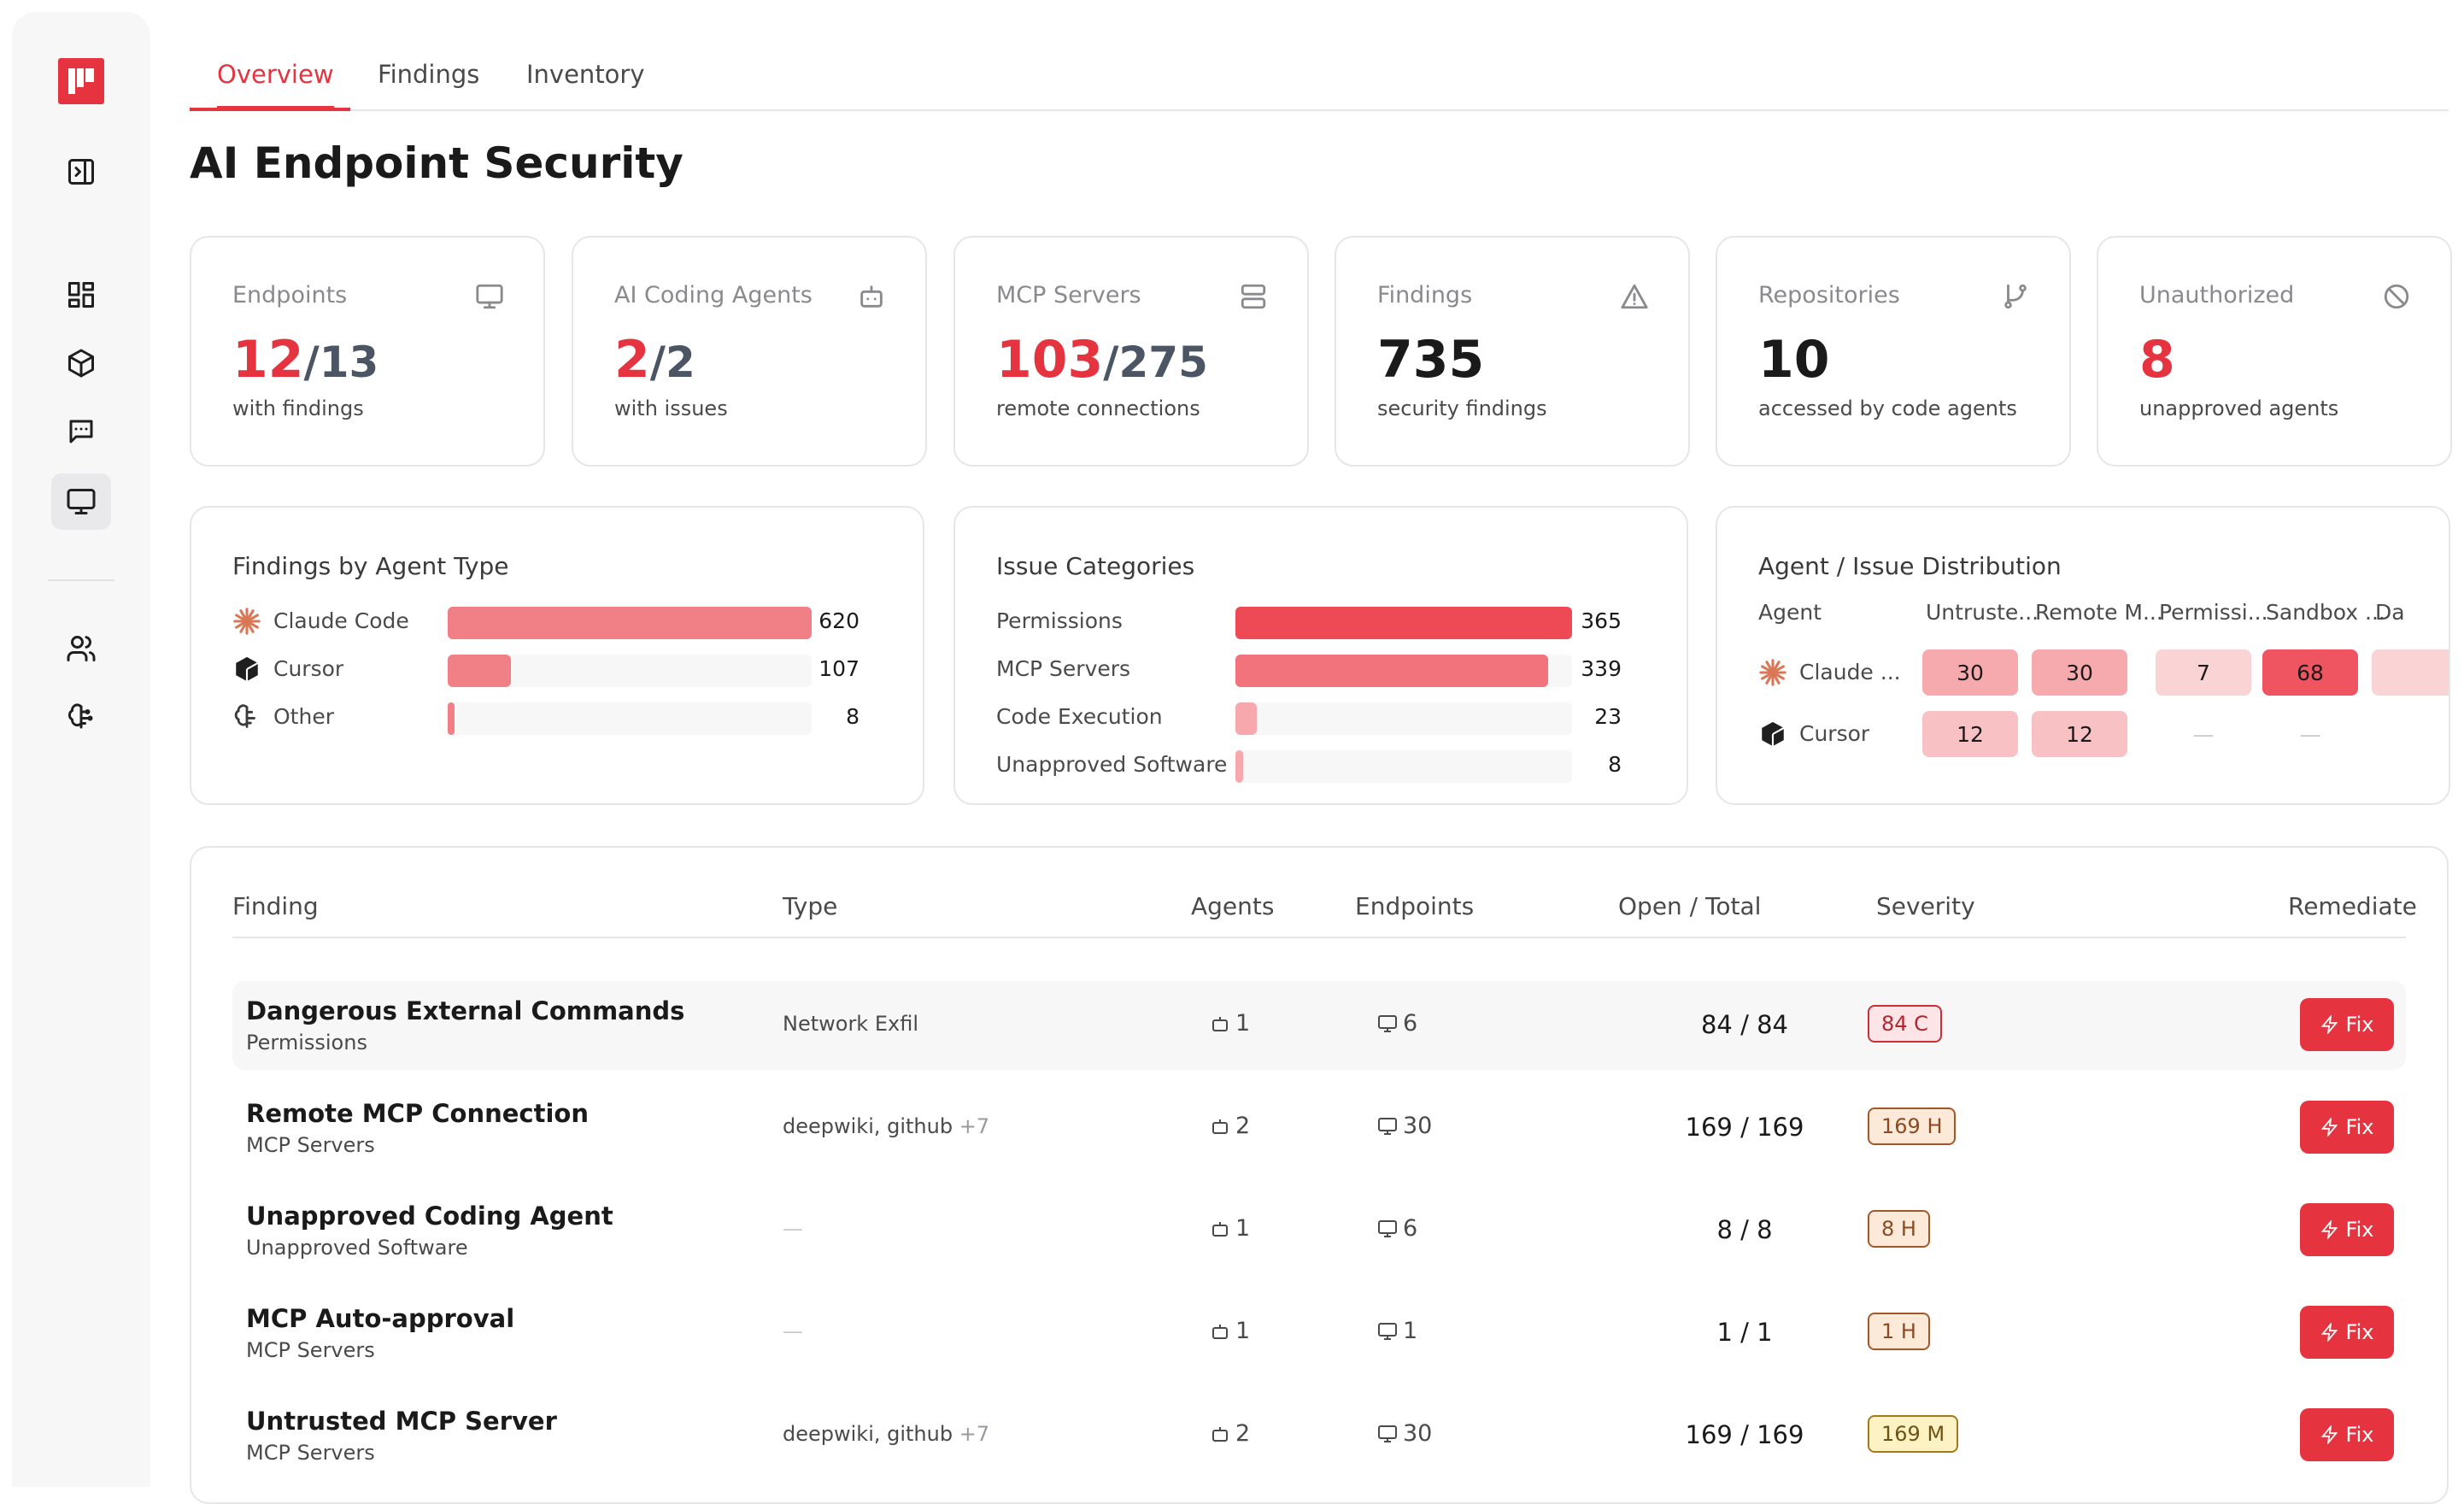  What do you see at coordinates (303, 716) in the screenshot?
I see `bar-label: Other` at bounding box center [303, 716].